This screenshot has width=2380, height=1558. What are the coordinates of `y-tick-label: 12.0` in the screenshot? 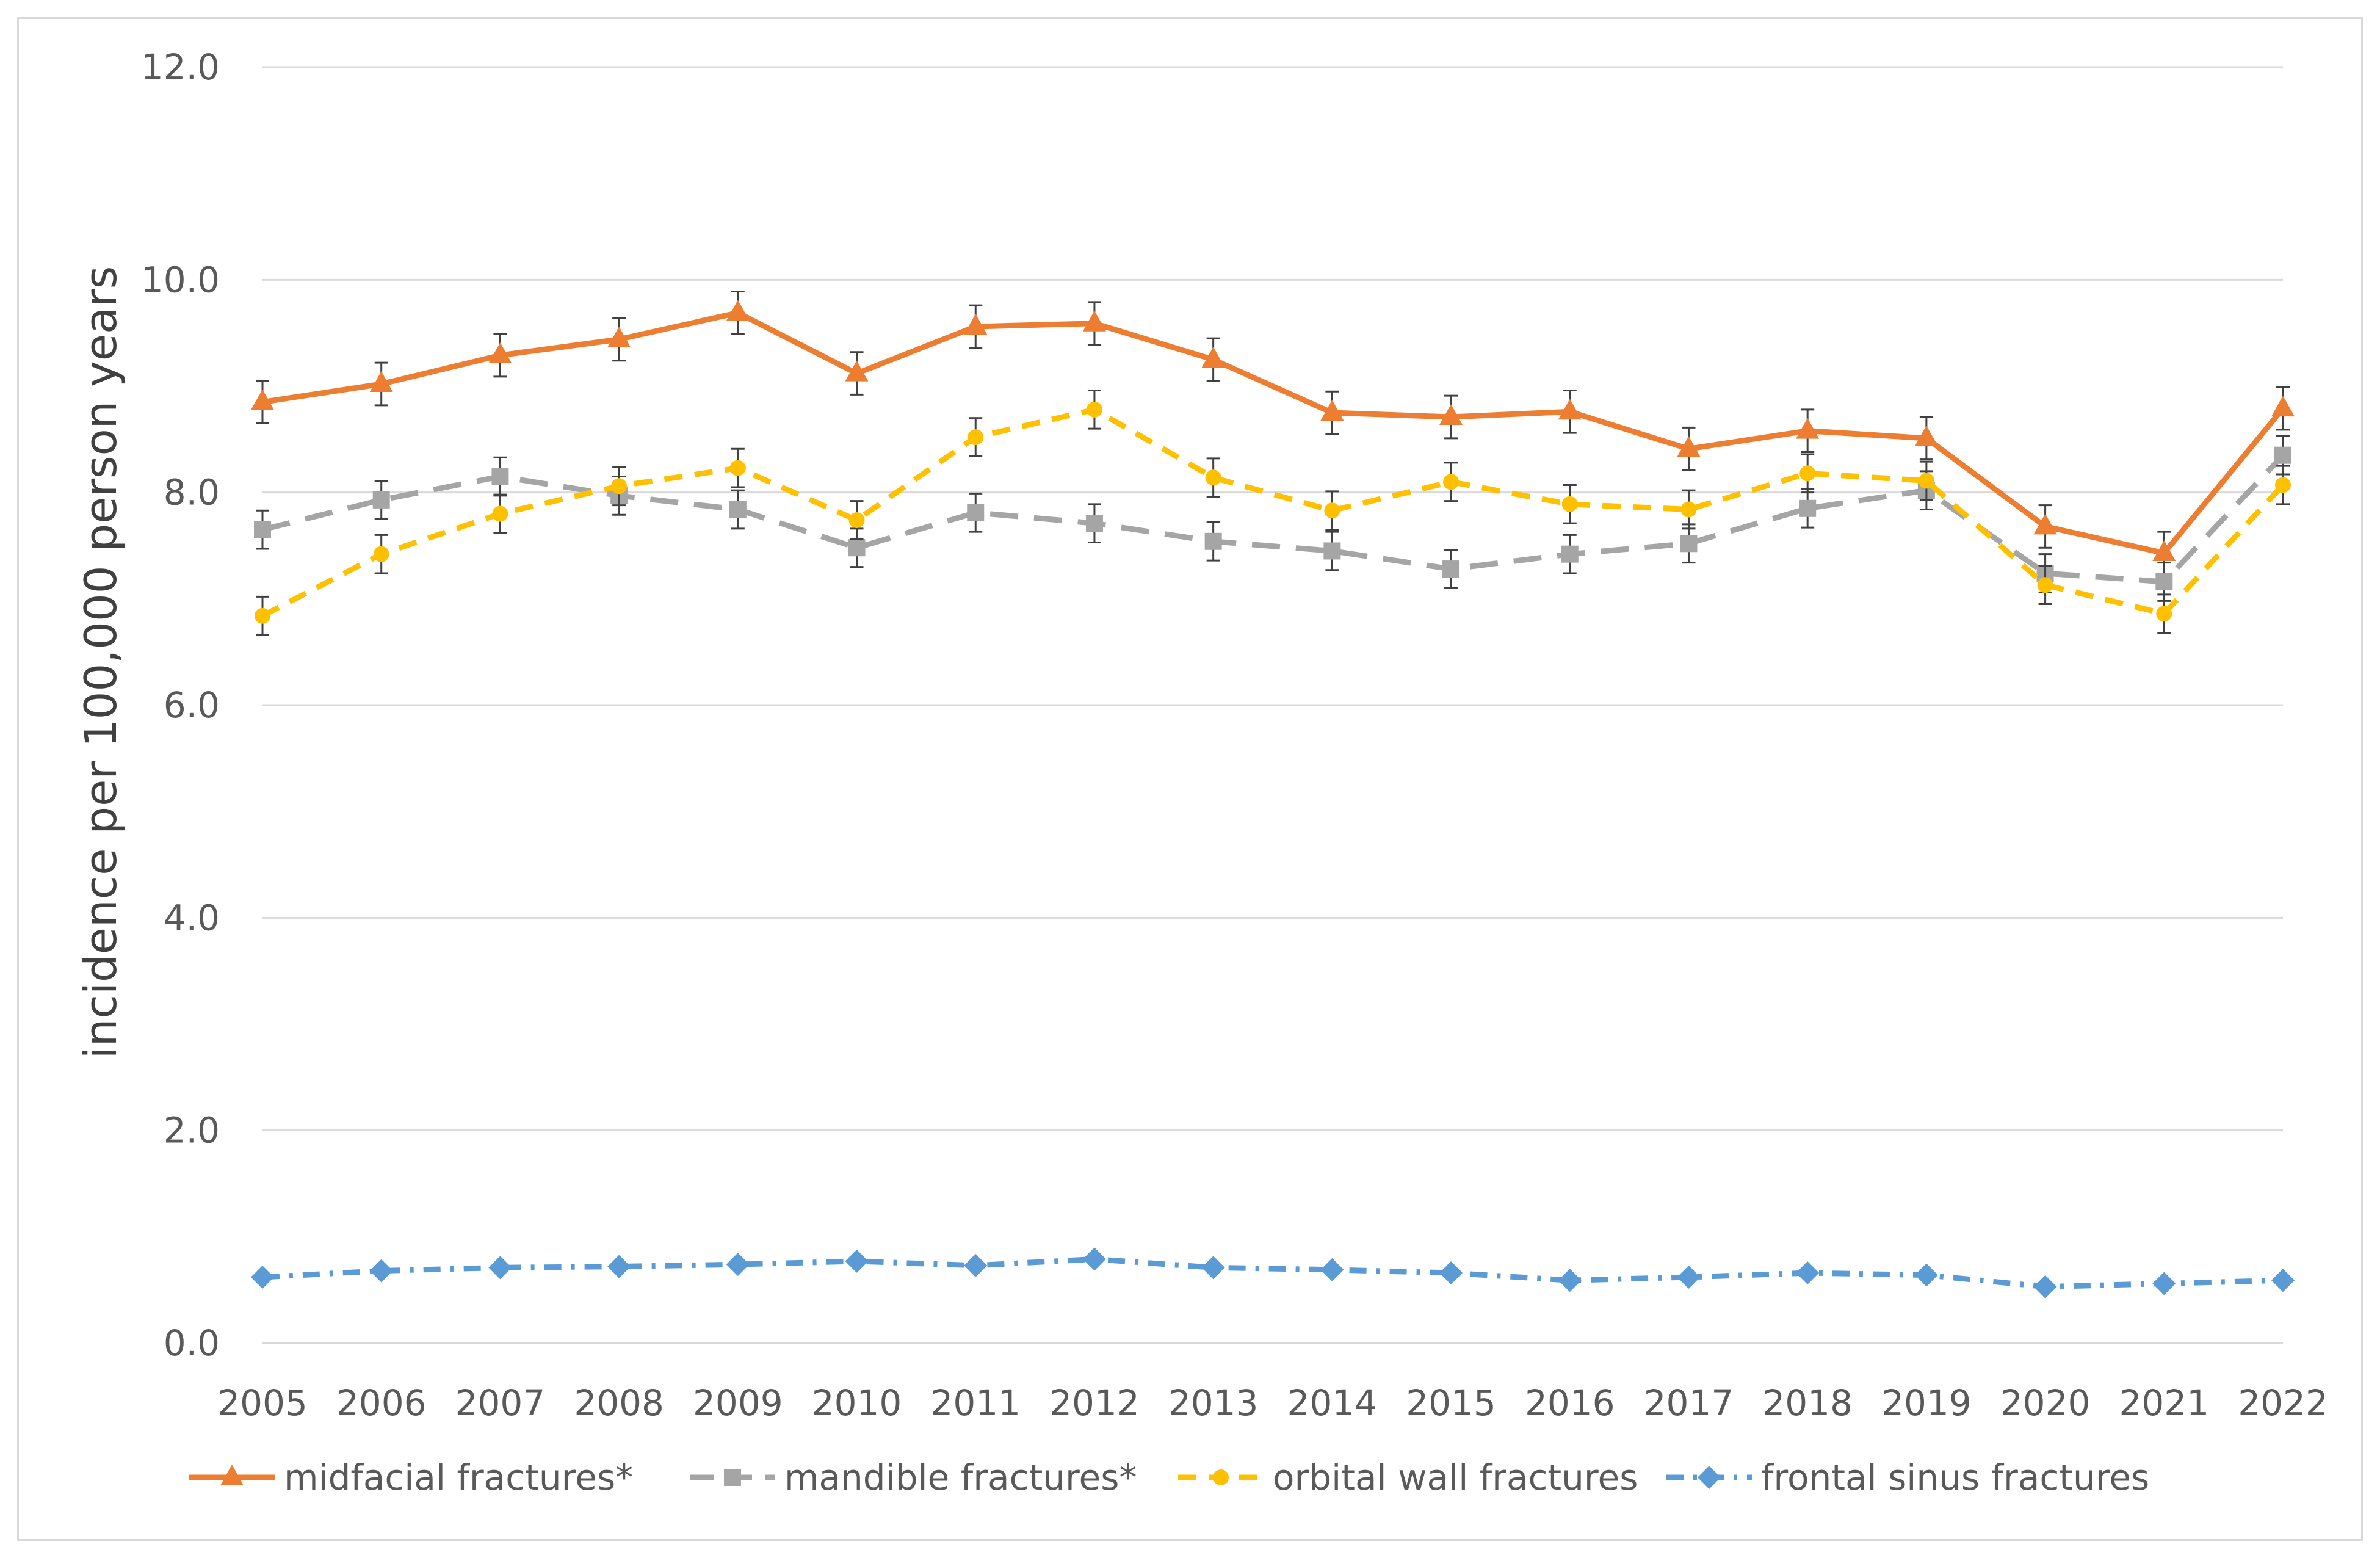 It's located at (180, 67).